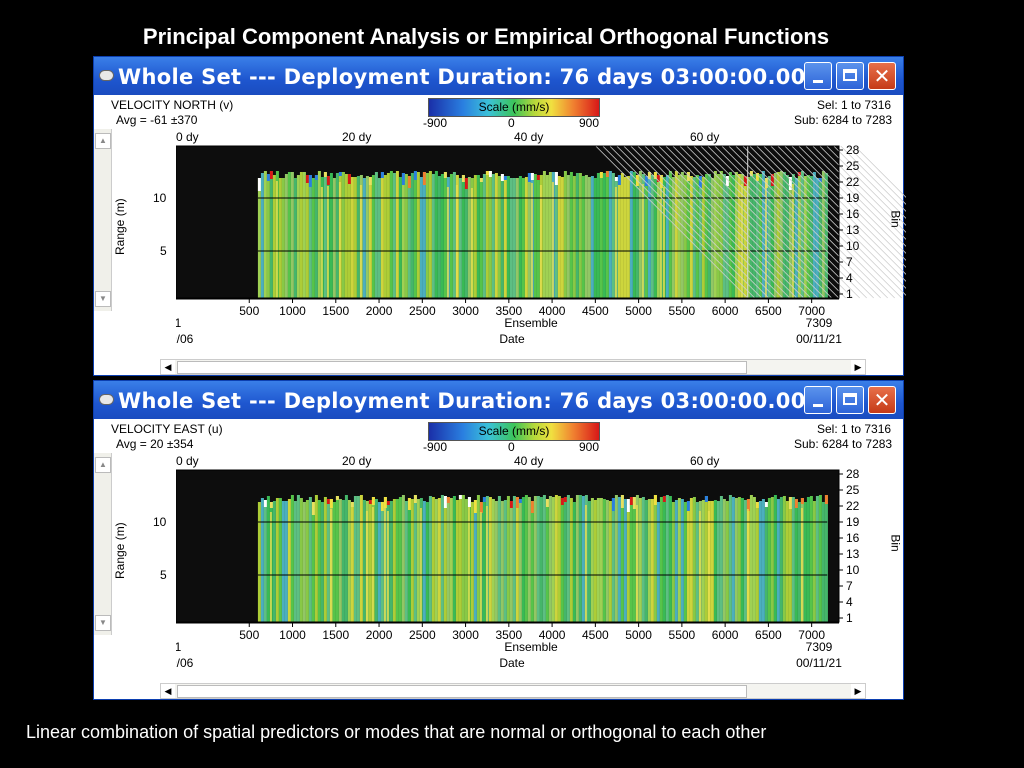 This screenshot has width=1024, height=768. I want to click on scale-tick-max: 900, so click(589, 123).